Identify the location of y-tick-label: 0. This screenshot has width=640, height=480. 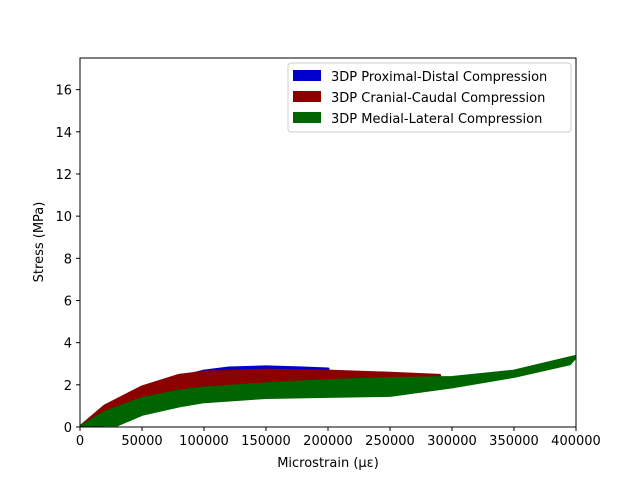
(68, 428).